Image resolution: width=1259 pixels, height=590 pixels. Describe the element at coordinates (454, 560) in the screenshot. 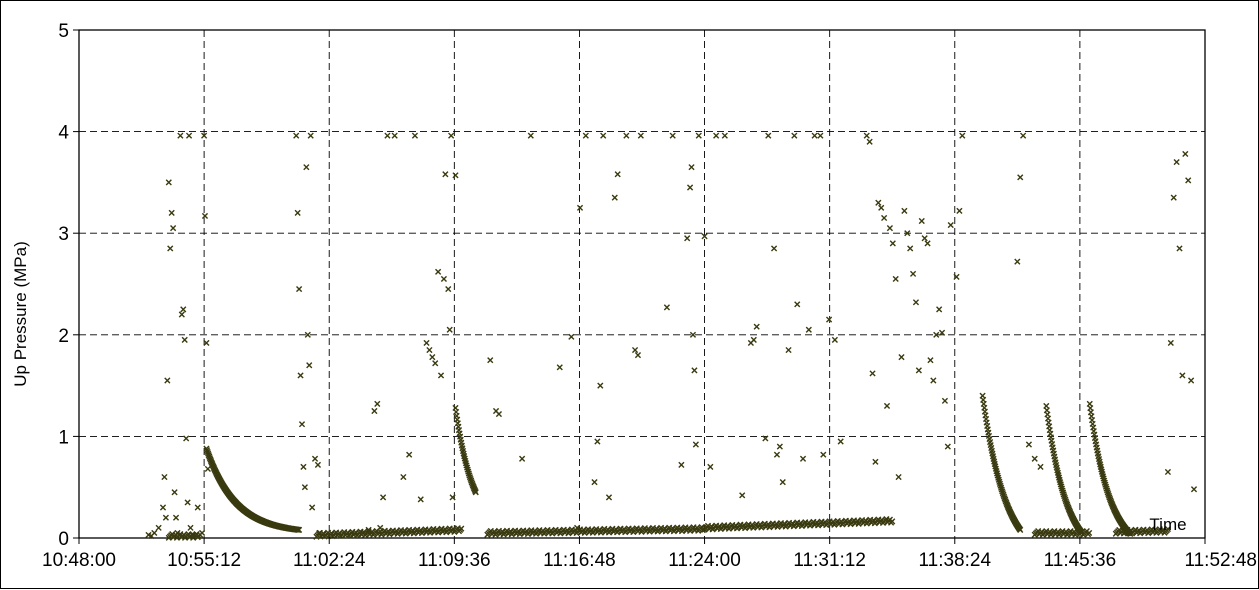

I see `x-tick-label: 11:09:36` at that location.